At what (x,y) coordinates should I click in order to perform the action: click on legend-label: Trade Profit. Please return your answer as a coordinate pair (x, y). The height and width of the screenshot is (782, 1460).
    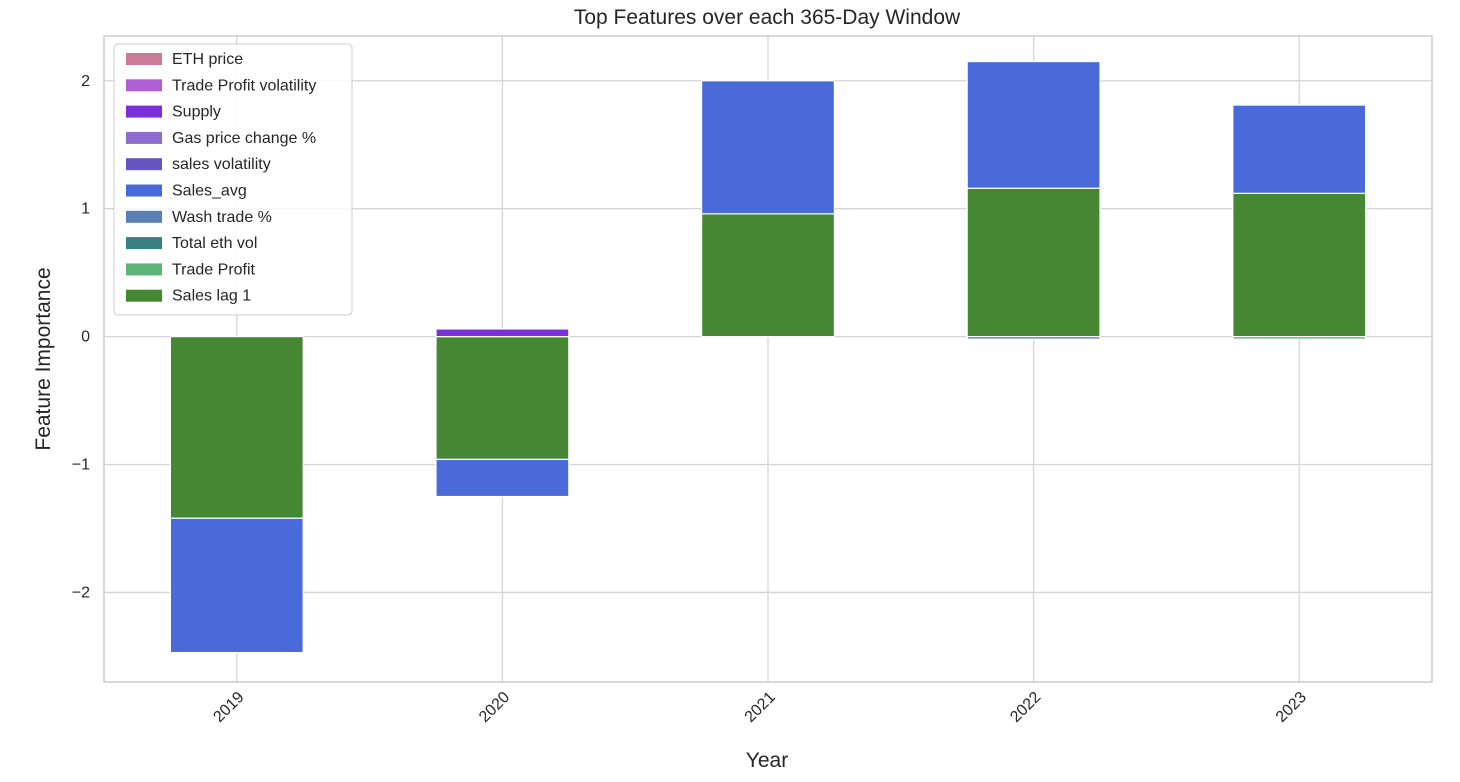
    Looking at the image, I should click on (214, 269).